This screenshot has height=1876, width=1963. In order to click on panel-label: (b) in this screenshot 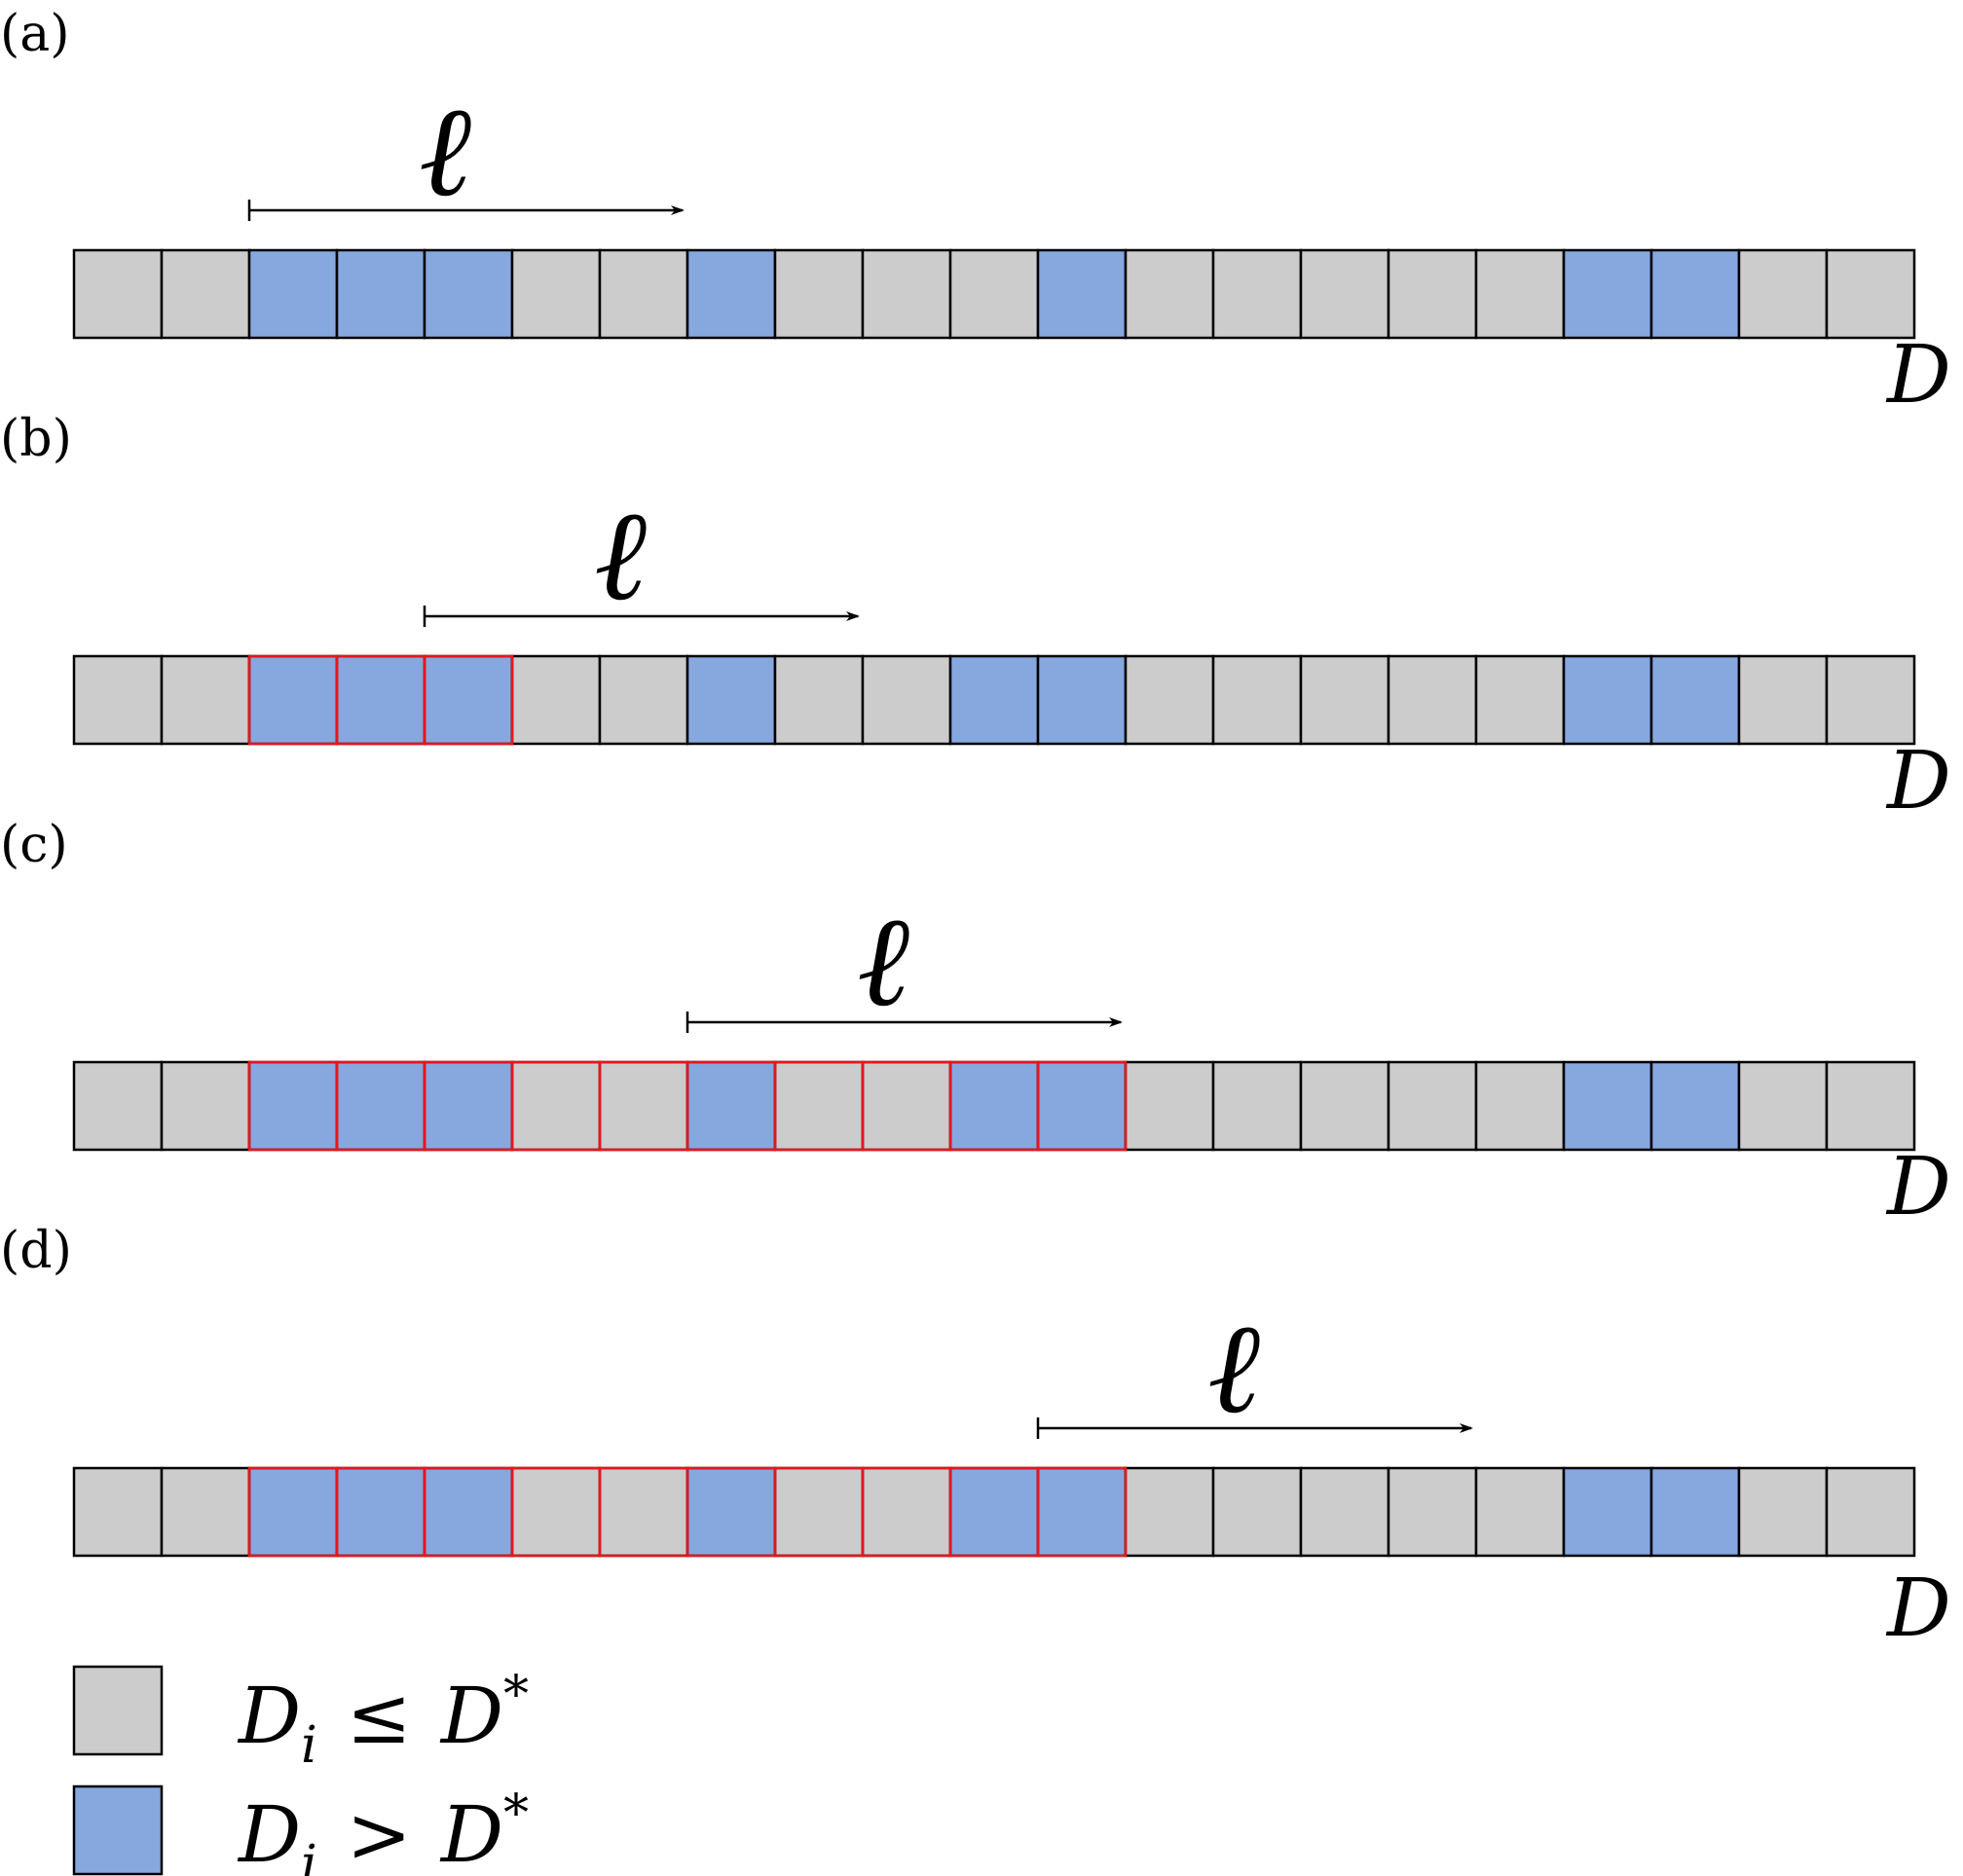, I will do `click(36, 439)`.